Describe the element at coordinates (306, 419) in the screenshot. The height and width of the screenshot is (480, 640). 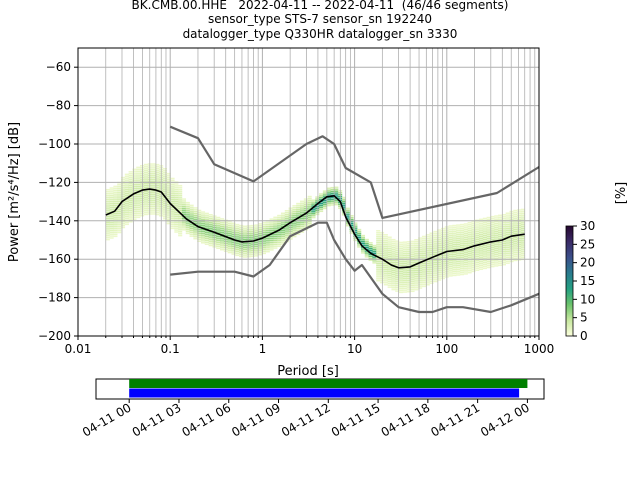
I see `timeline-tick-label: 04-11 12` at that location.